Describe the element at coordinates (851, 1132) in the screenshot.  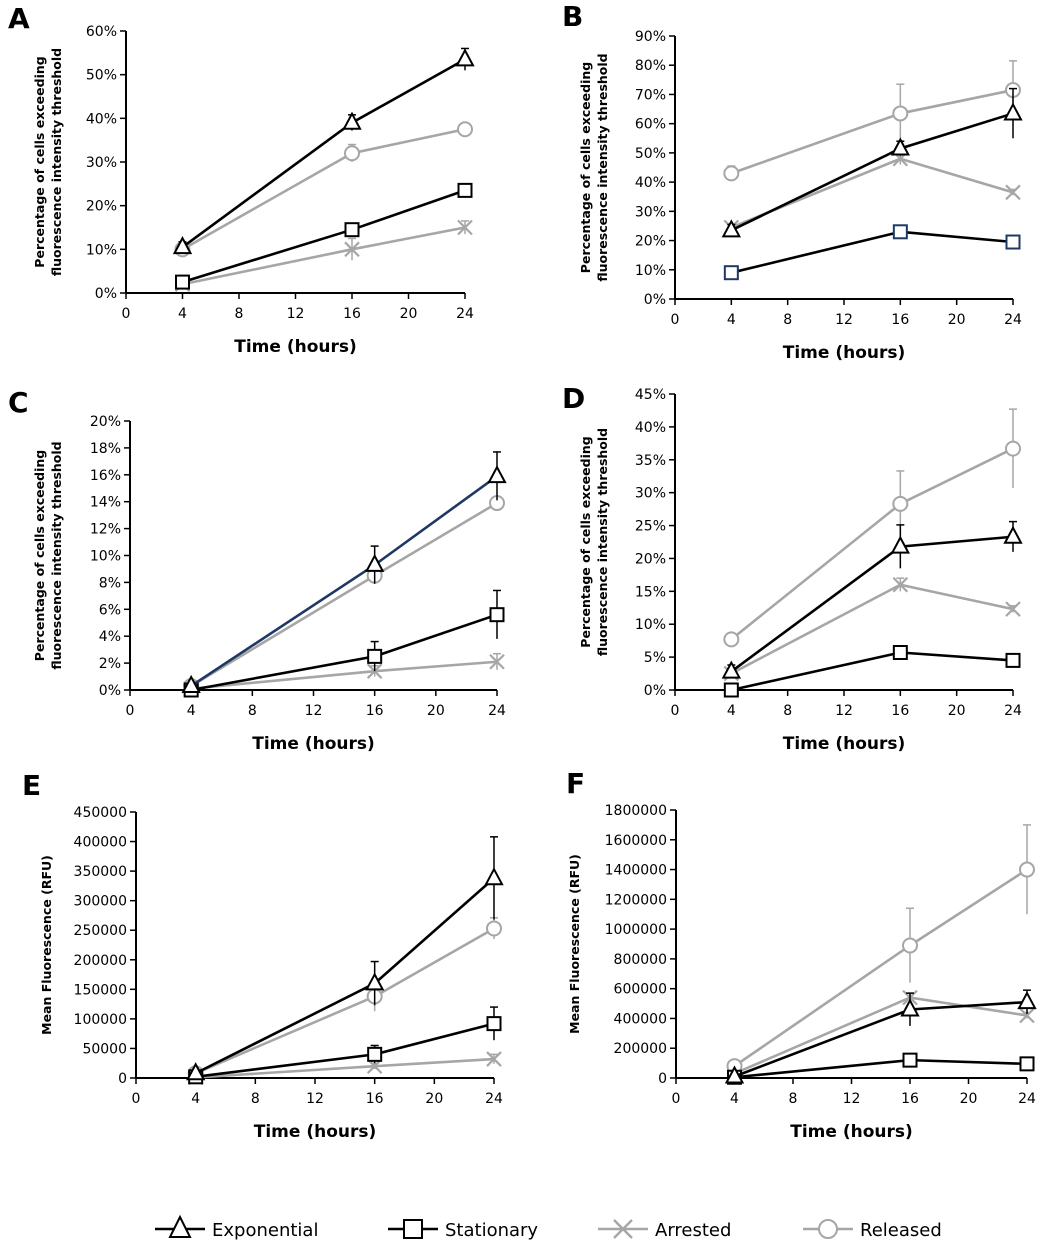
I see `x-axis-title-f: Time (hours)` at that location.